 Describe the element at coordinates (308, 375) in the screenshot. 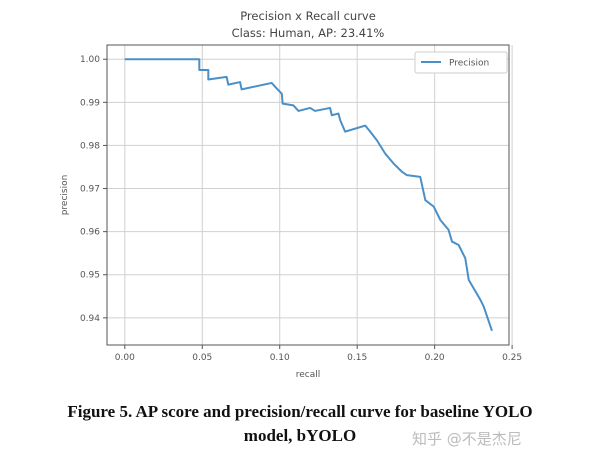

I see `x-axis-label: recall` at that location.